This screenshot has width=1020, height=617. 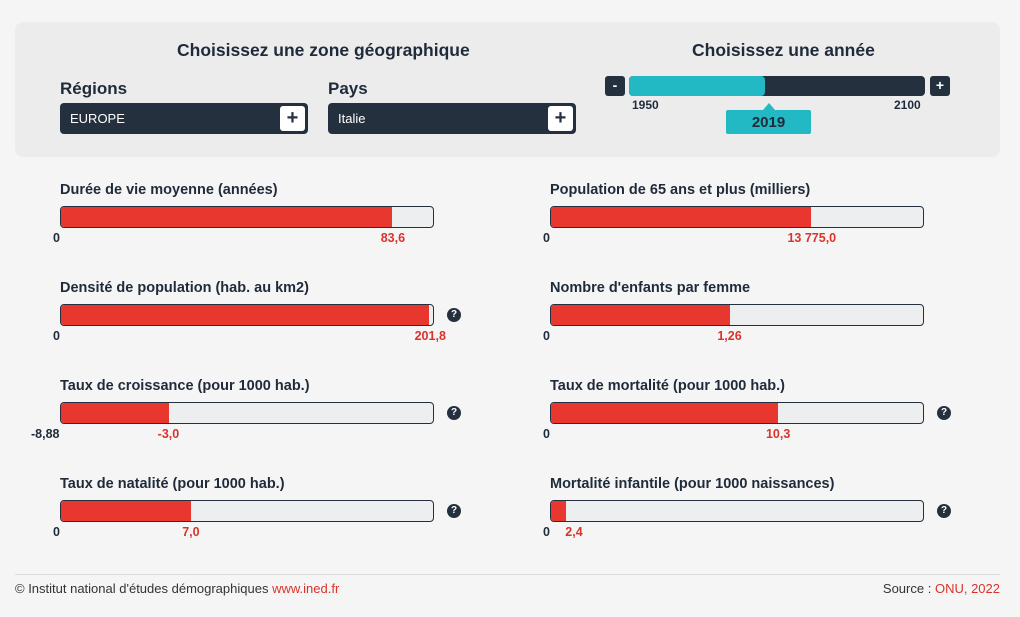 What do you see at coordinates (247, 413) in the screenshot?
I see `metric-5-bar` at bounding box center [247, 413].